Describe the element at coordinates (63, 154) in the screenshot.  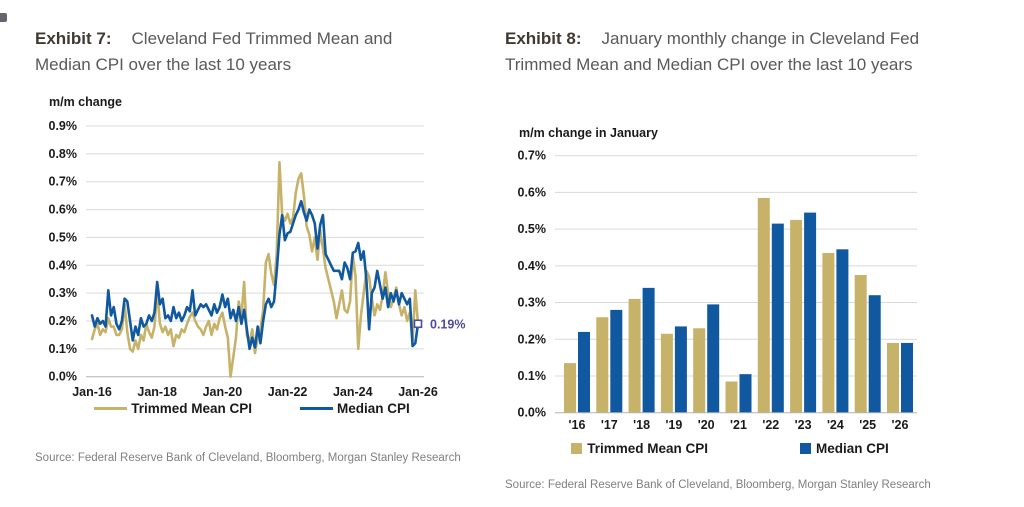
I see `y-tick-label: 0.8%` at that location.